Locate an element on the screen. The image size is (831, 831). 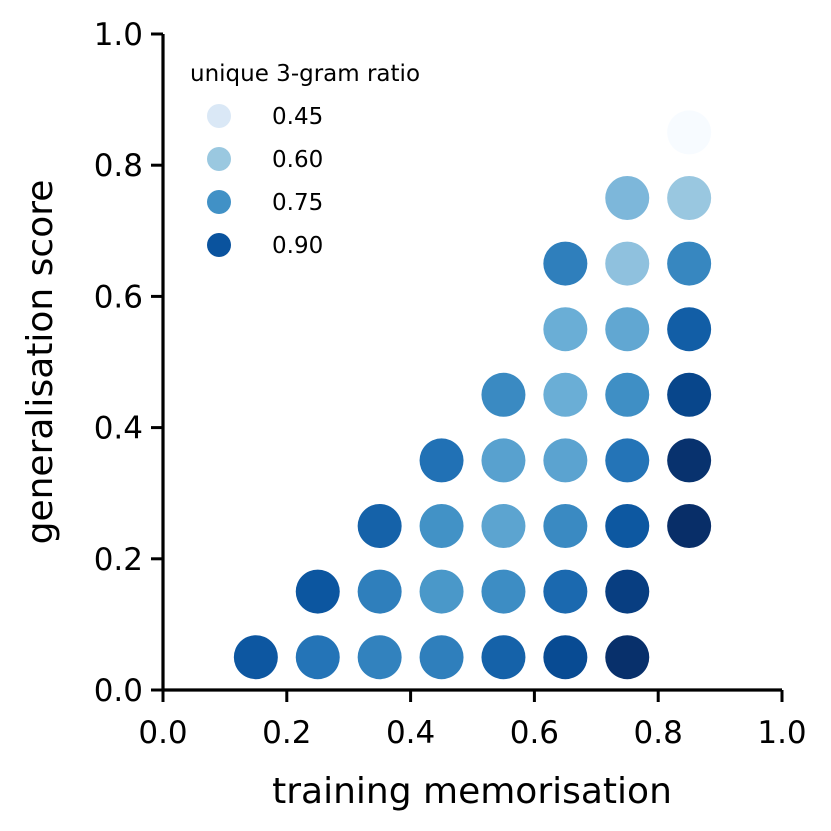
legend-label-2: 0.75 is located at coordinates (297, 203).